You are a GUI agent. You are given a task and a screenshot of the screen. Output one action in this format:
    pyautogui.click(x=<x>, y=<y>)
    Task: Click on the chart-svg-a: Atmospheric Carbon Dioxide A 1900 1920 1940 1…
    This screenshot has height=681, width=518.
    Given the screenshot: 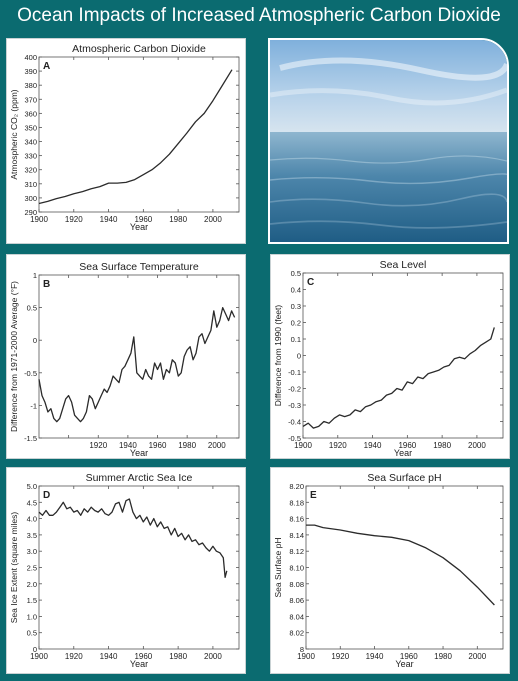 What is the action you would take?
    pyautogui.click(x=124, y=137)
    